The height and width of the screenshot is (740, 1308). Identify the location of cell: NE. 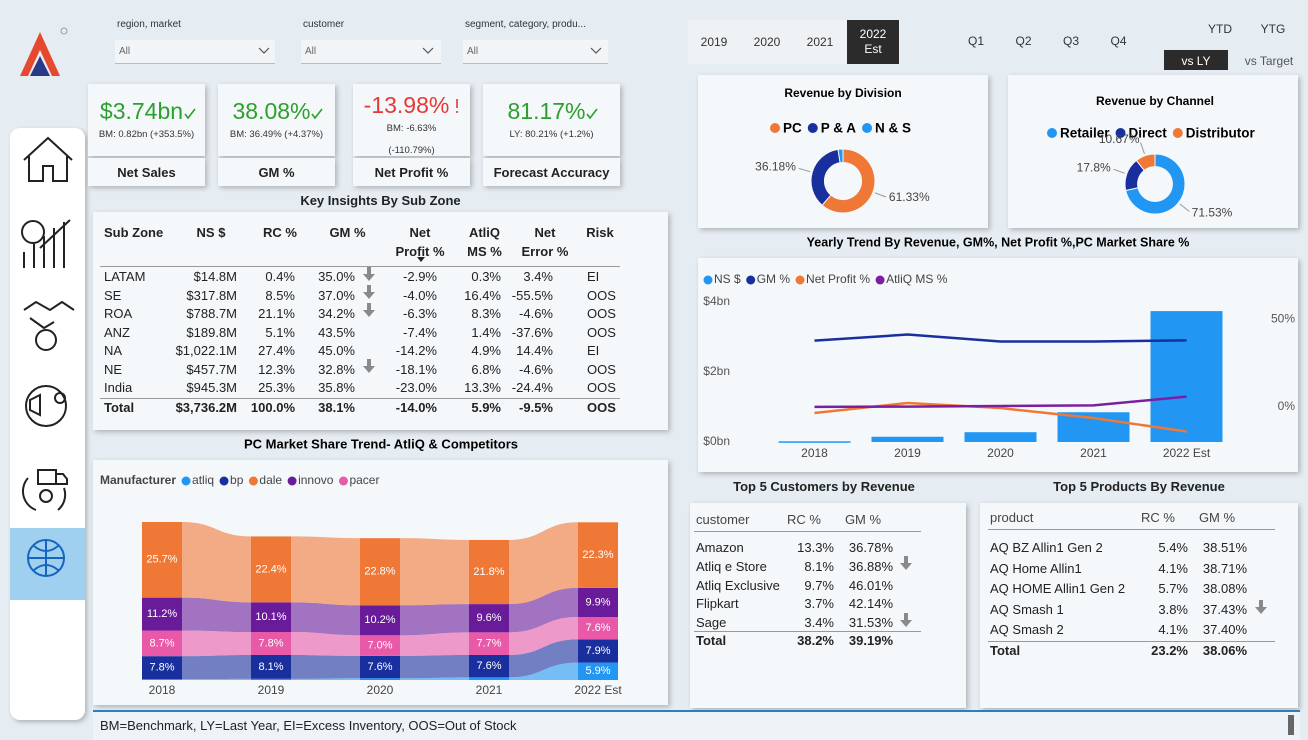
(113, 369).